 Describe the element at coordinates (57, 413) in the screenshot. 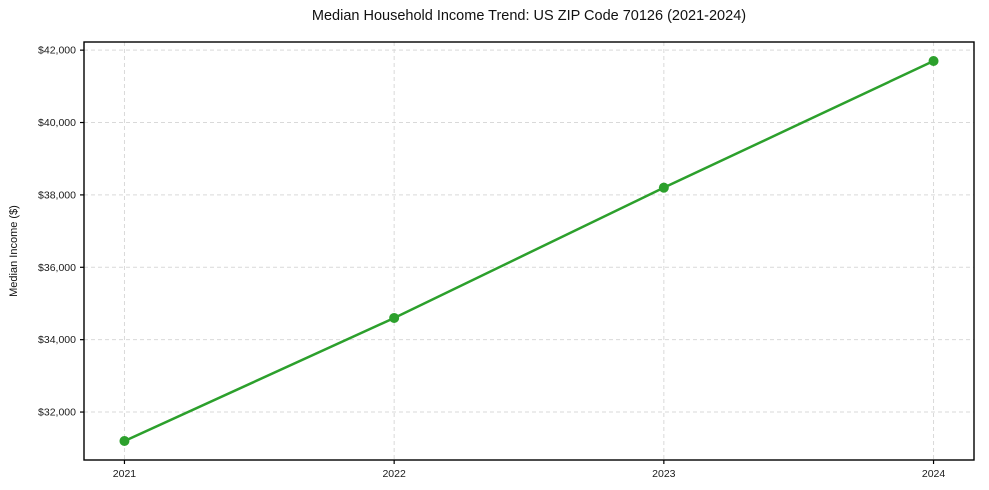

I see `y-tick-label: $32,000` at that location.